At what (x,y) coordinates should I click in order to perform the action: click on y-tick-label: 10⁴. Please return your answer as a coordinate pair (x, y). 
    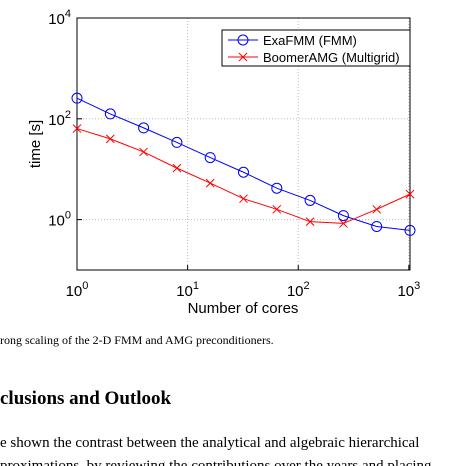
    Looking at the image, I should click on (59, 18).